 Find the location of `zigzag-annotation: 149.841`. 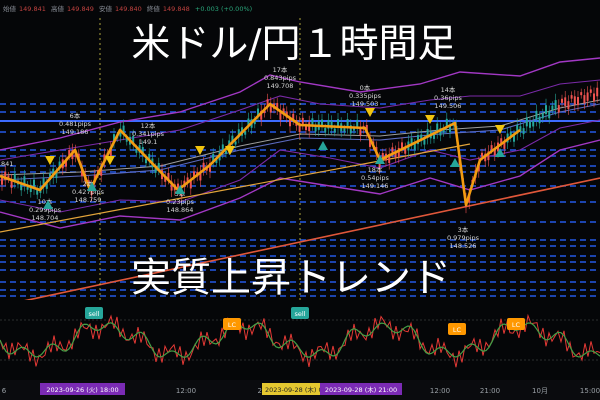

zigzag-annotation: 149.841 is located at coordinates (6, 164).